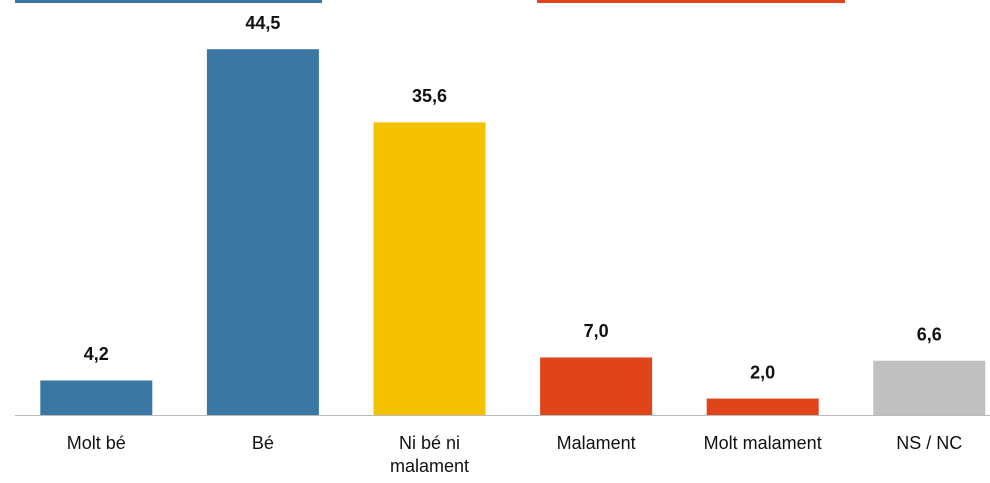  I want to click on x-tick-label: Molt bé, so click(96, 443).